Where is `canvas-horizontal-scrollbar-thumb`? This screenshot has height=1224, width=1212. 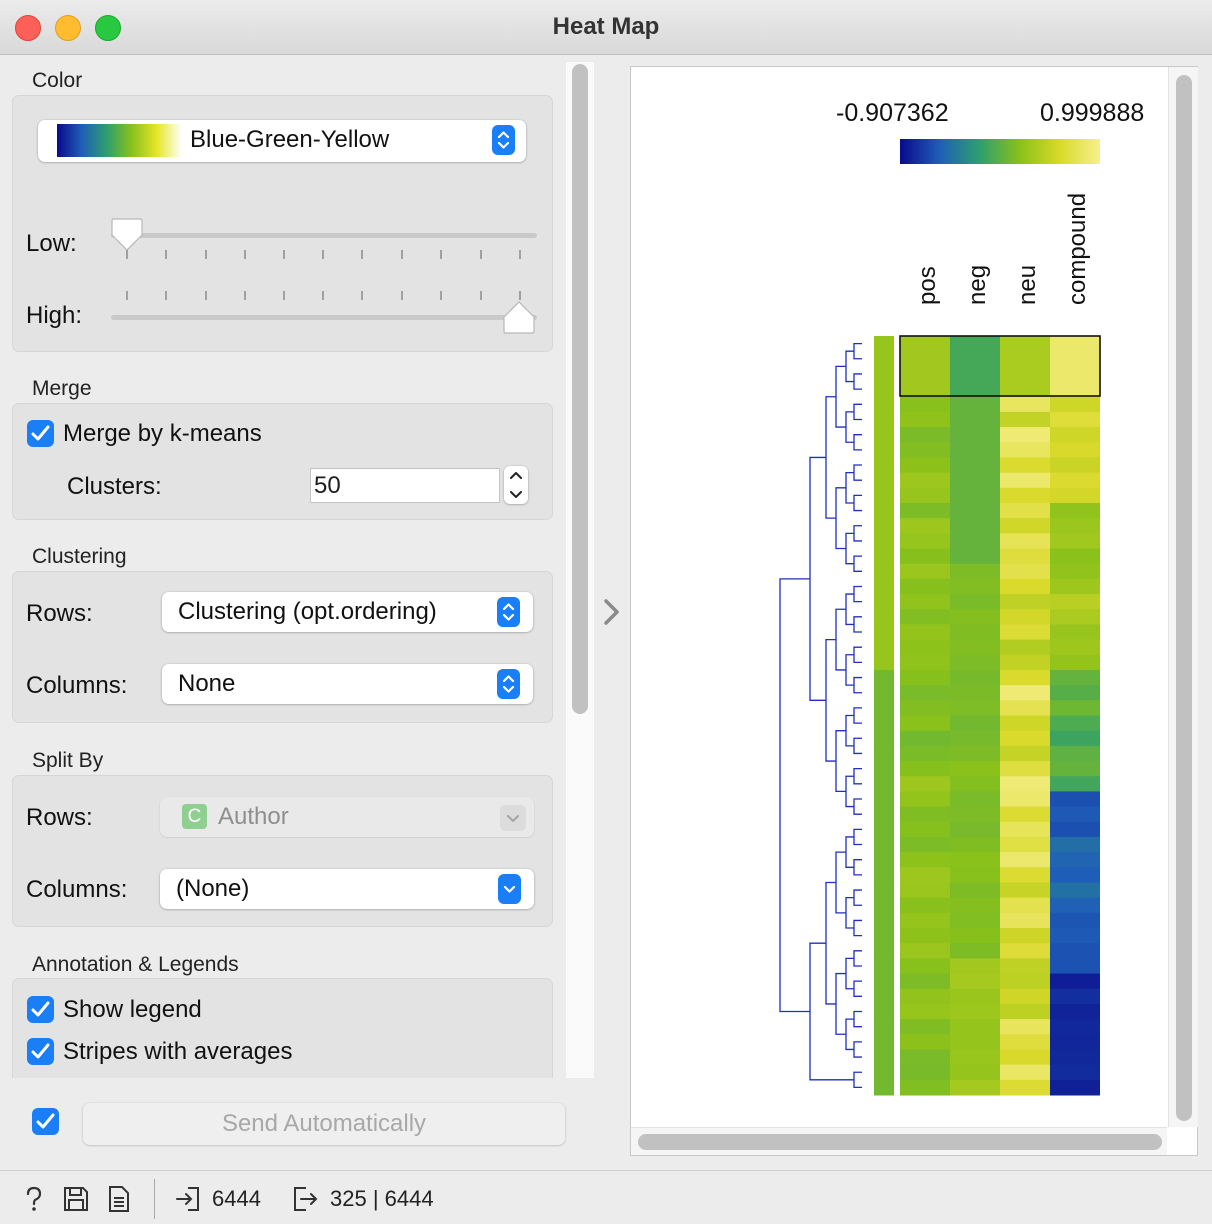
canvas-horizontal-scrollbar-thumb is located at coordinates (900, 1142).